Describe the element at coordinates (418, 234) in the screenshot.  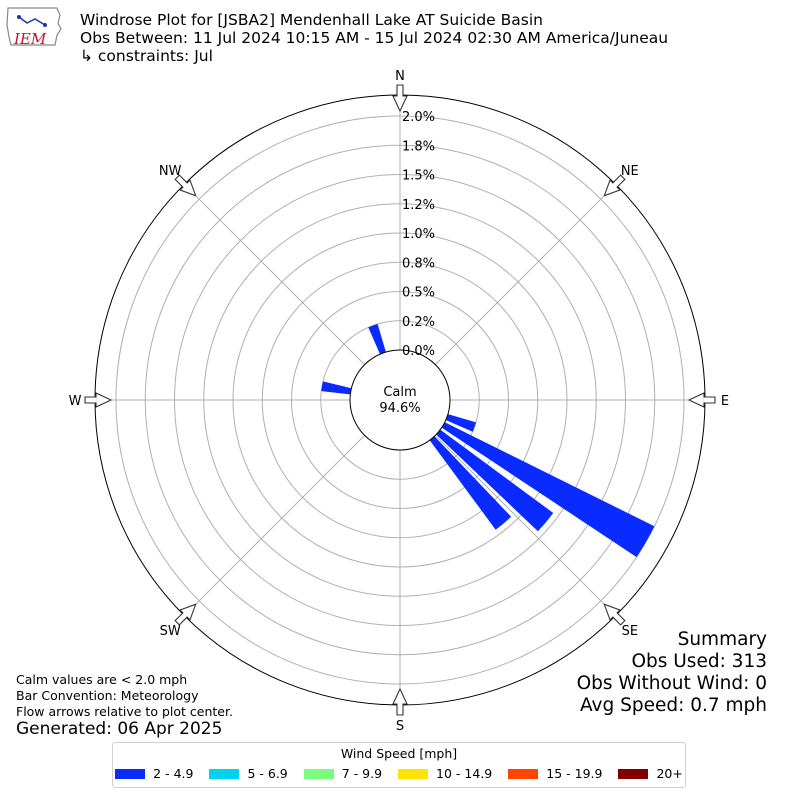
I see `radial-tick-label: 1.0%` at that location.